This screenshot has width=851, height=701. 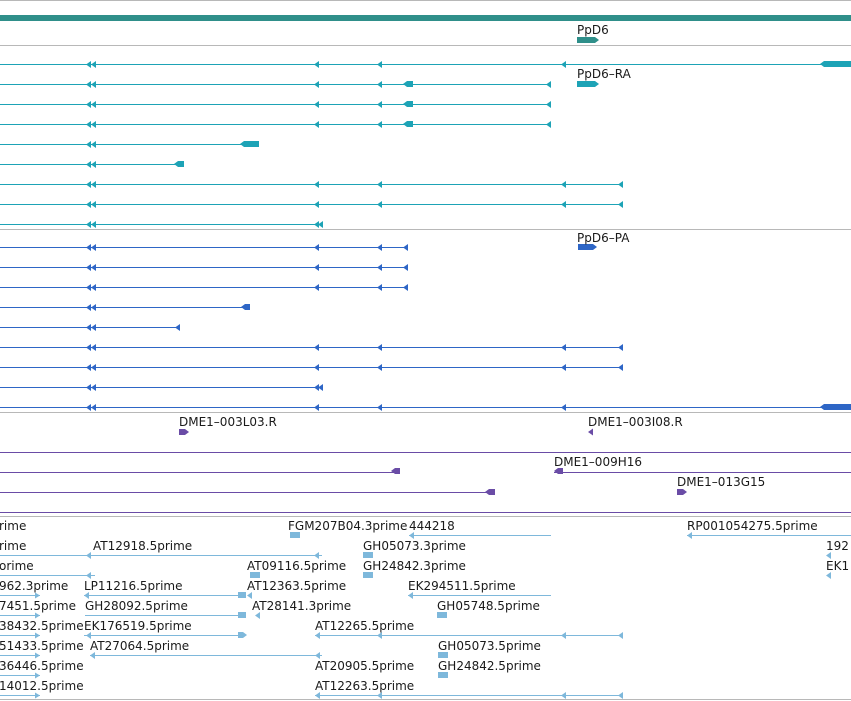 What do you see at coordinates (34, 586) in the screenshot?
I see `est-label: 962.3prime` at bounding box center [34, 586].